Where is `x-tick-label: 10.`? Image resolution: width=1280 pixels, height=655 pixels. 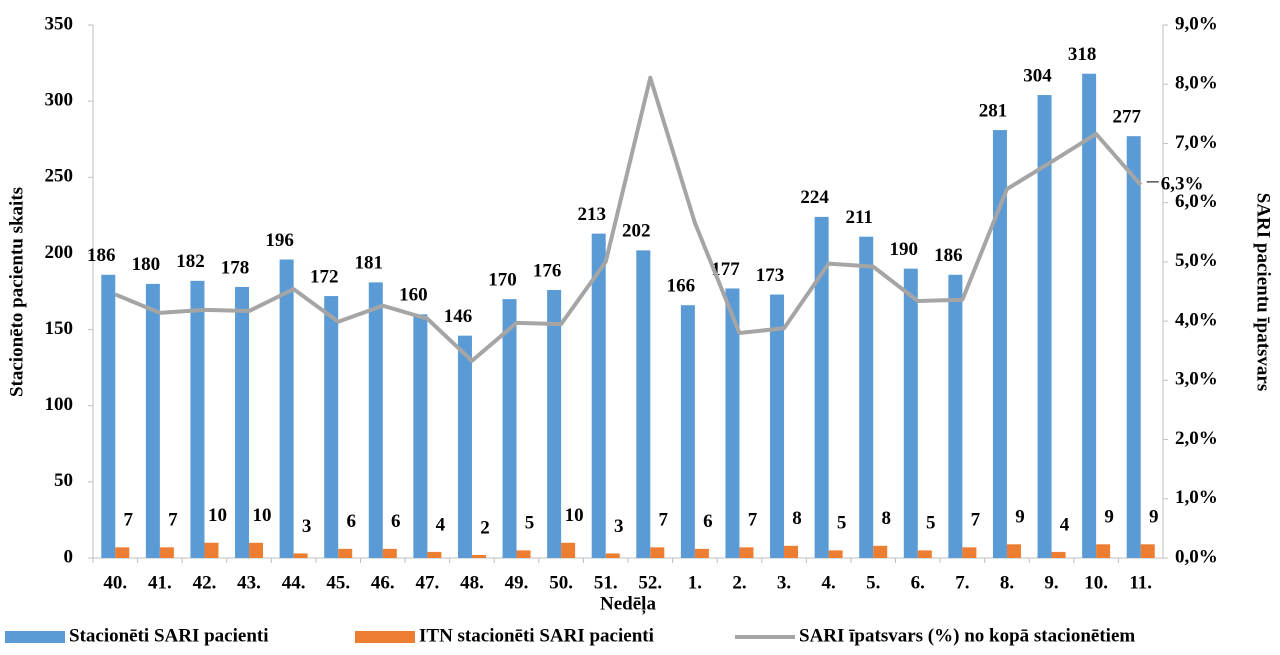 x-tick-label: 10. is located at coordinates (1096, 582).